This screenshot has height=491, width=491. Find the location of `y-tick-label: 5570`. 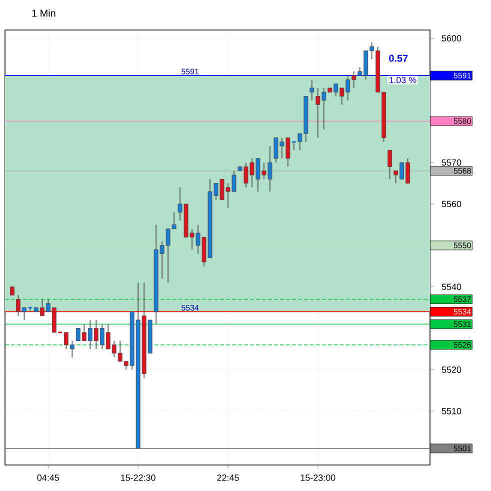

y-tick-label: 5570 is located at coordinates (452, 162).